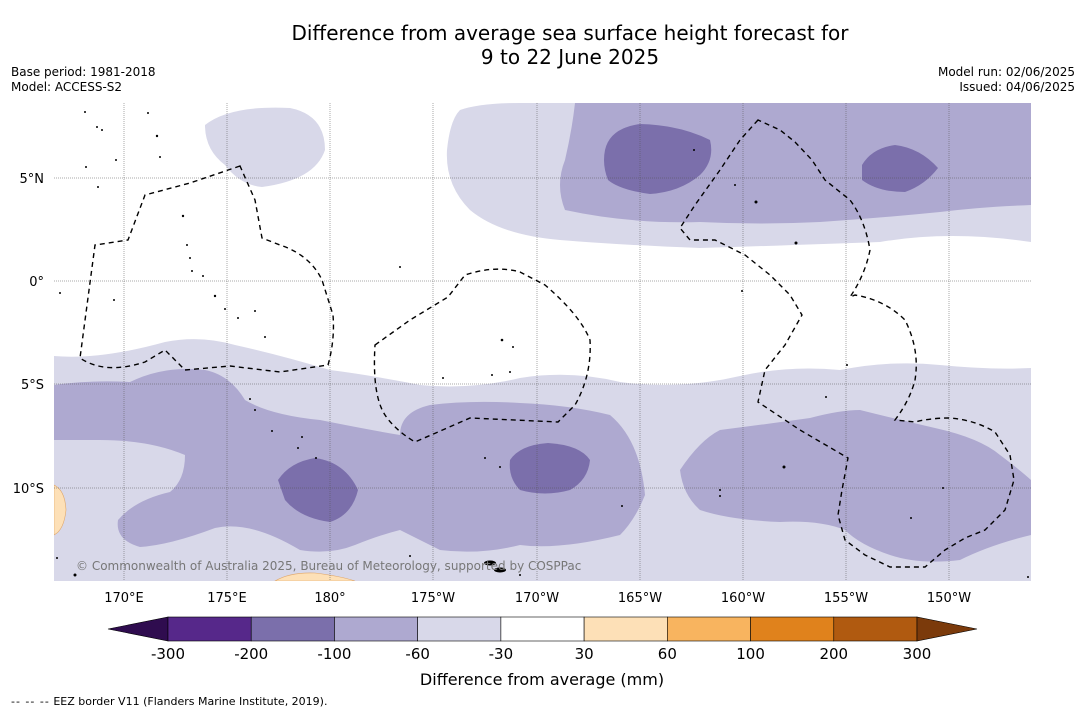  What do you see at coordinates (83, 72) in the screenshot?
I see `base-period-text: Base period: 1981-2018` at bounding box center [83, 72].